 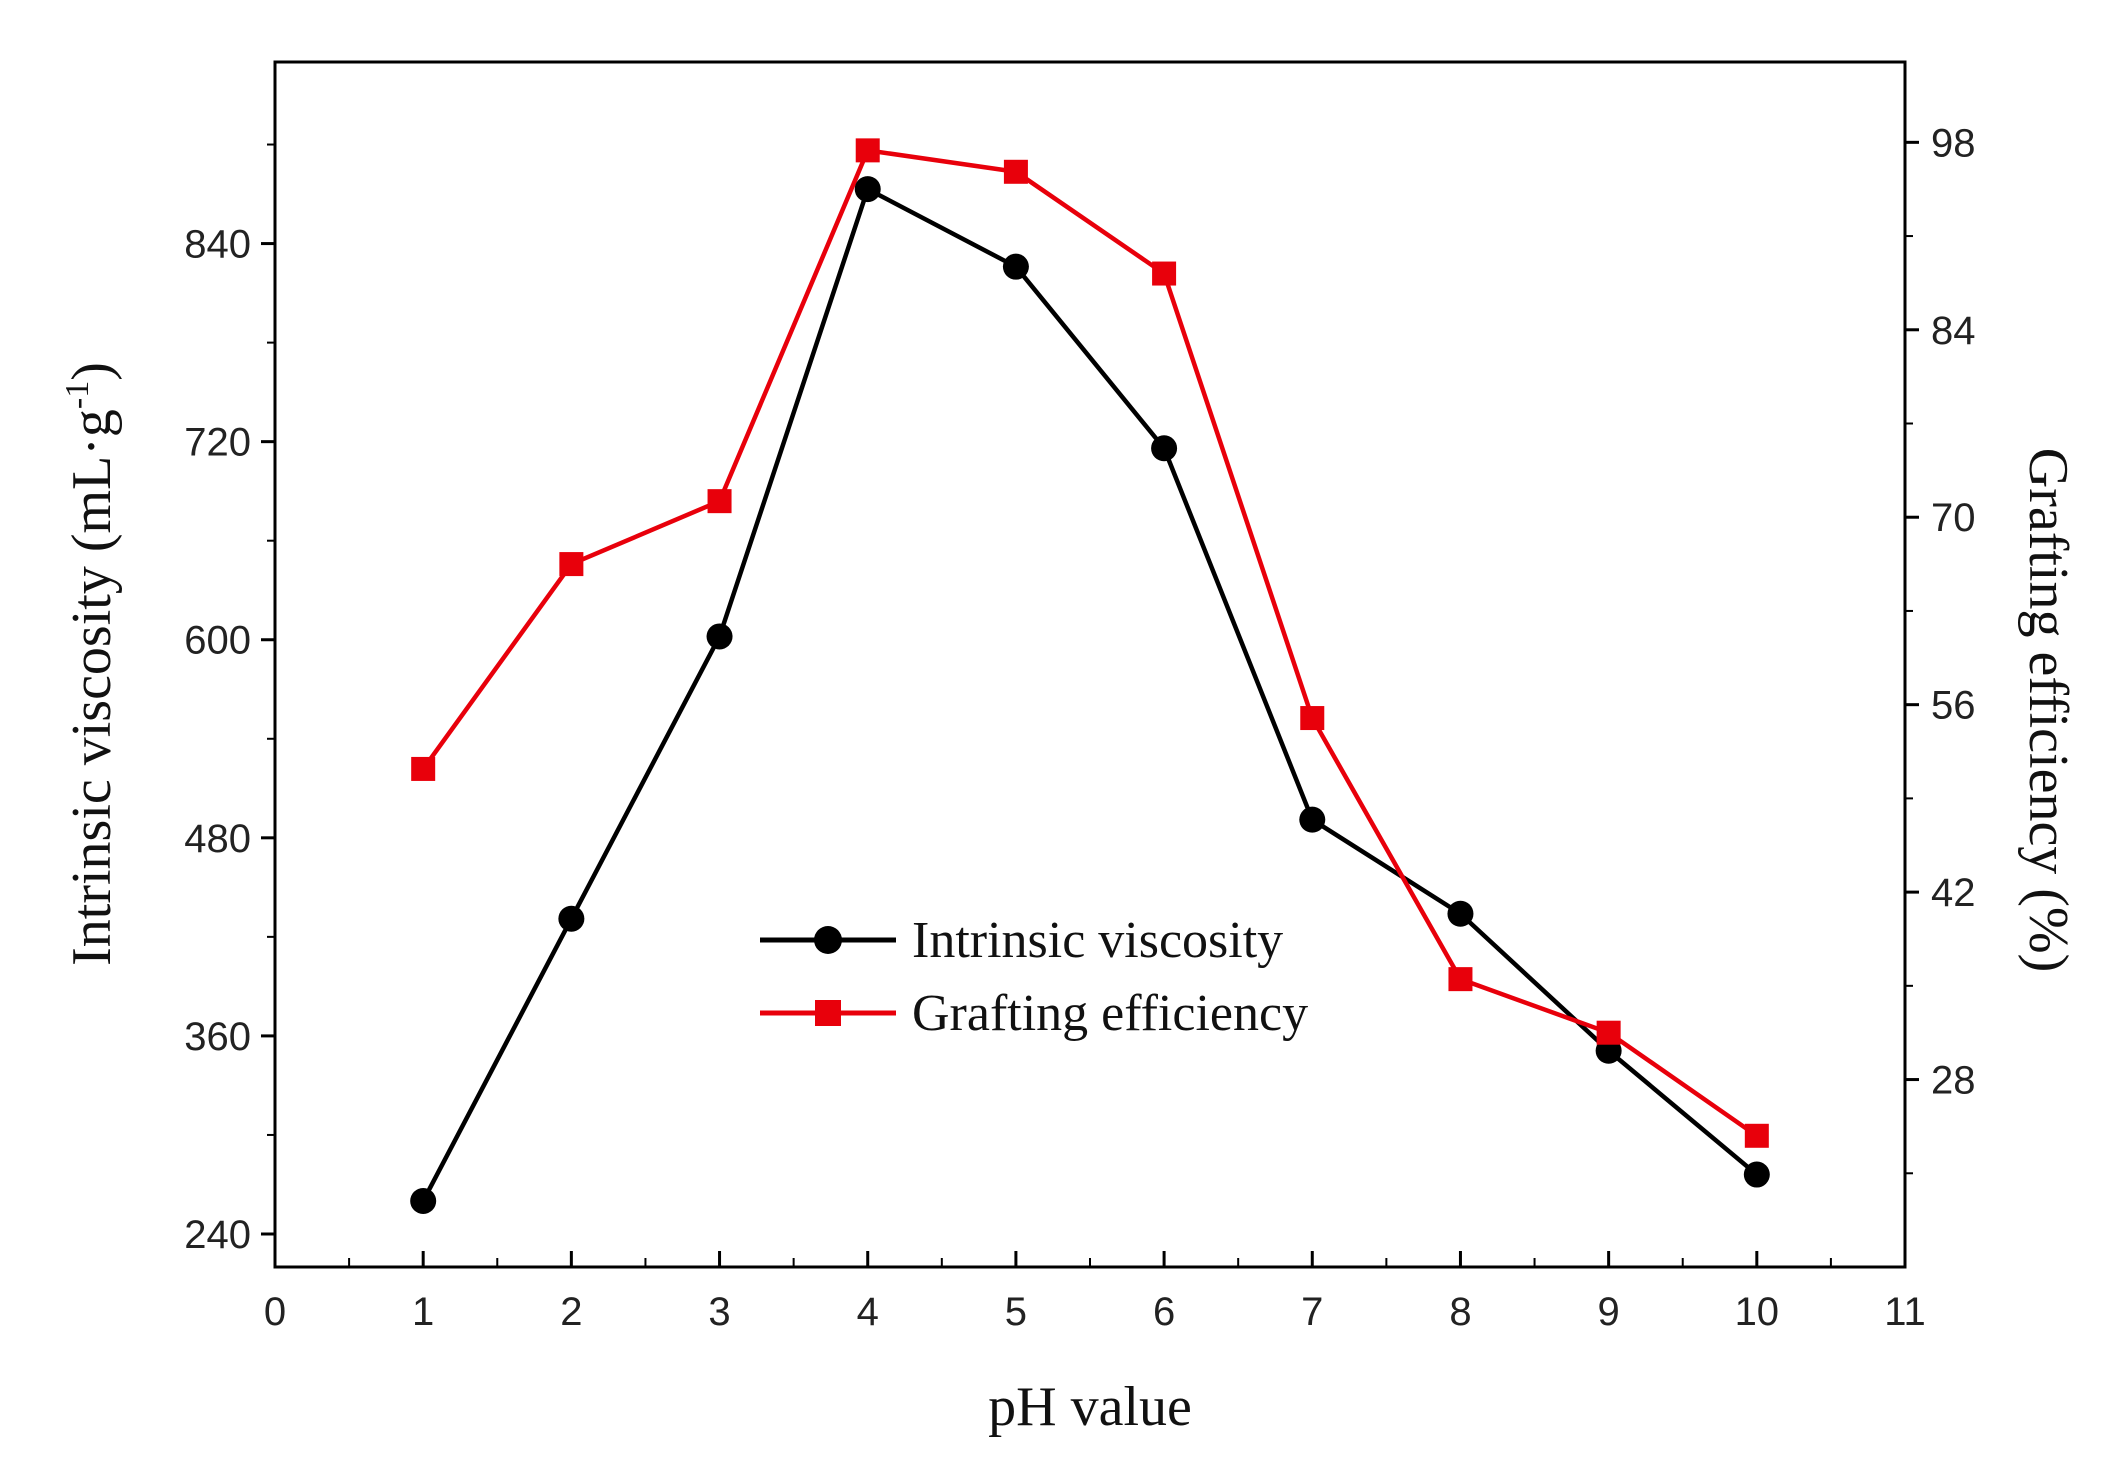 I want to click on x-tick-label: 2, so click(x=571, y=1312).